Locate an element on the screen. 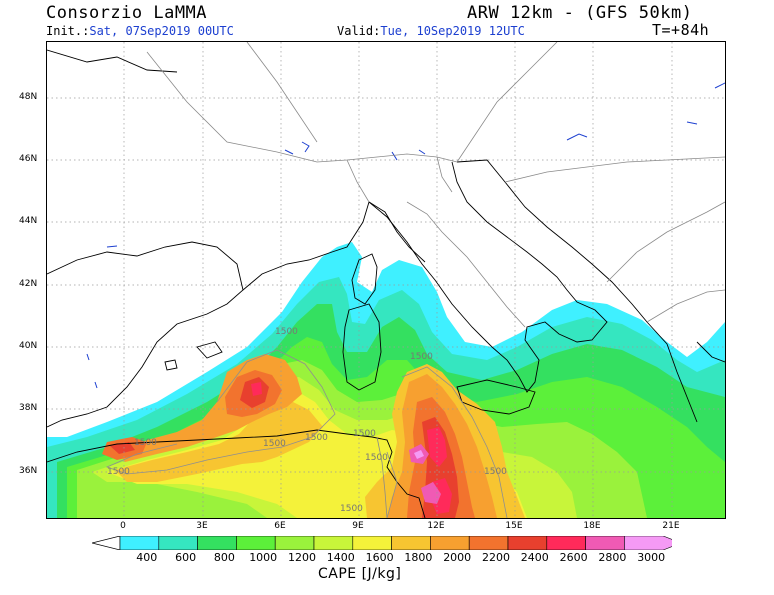 This screenshot has height=595, width=774. lat-label: 44N is located at coordinates (28, 221).